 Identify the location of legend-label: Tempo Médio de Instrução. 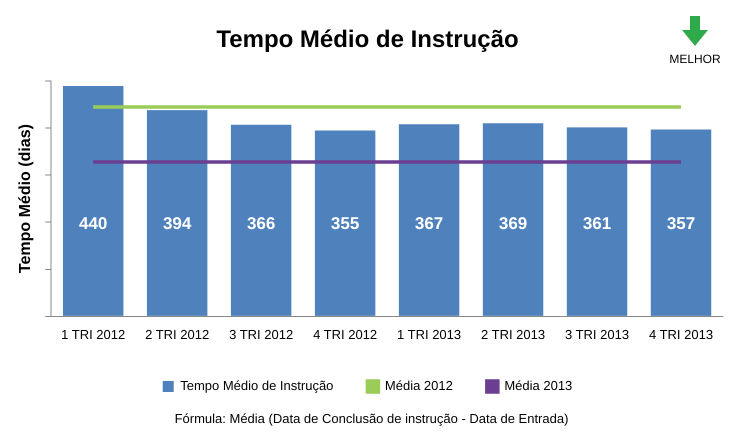
(257, 386).